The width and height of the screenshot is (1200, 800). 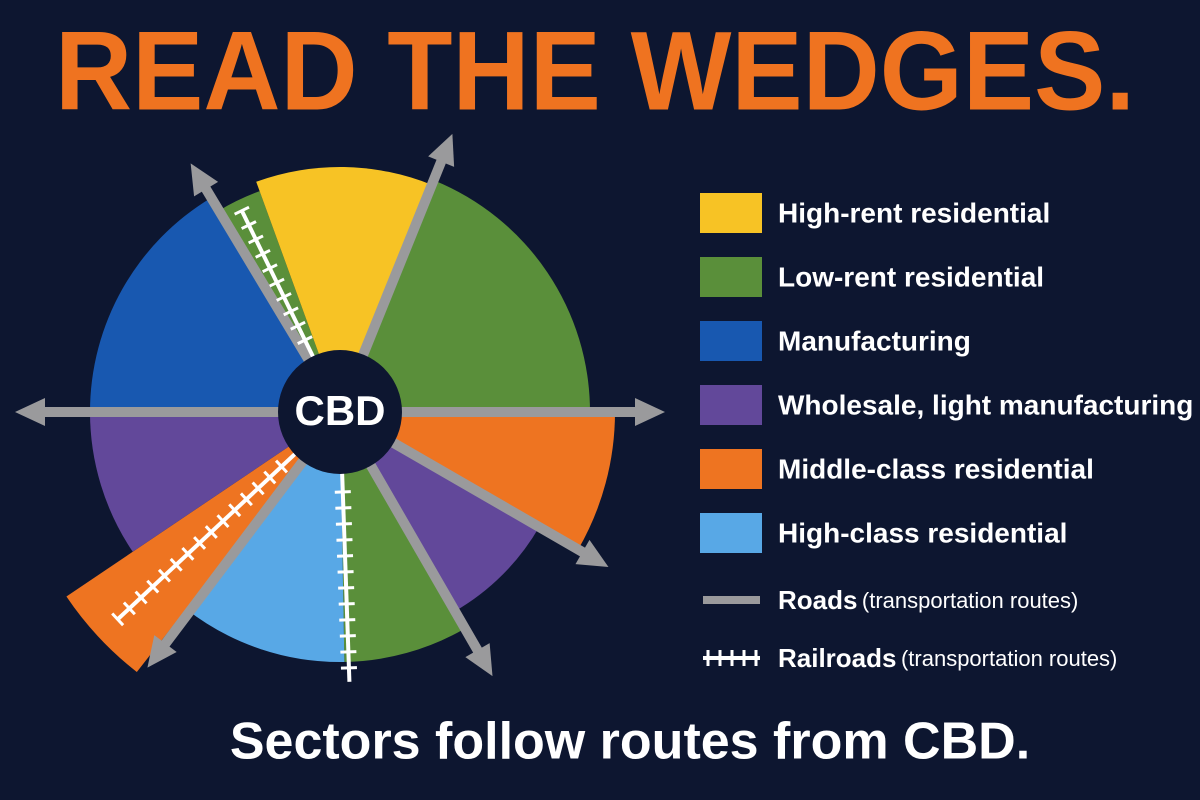 I want to click on caption: Sectors follow routes from CBD., so click(x=630, y=742).